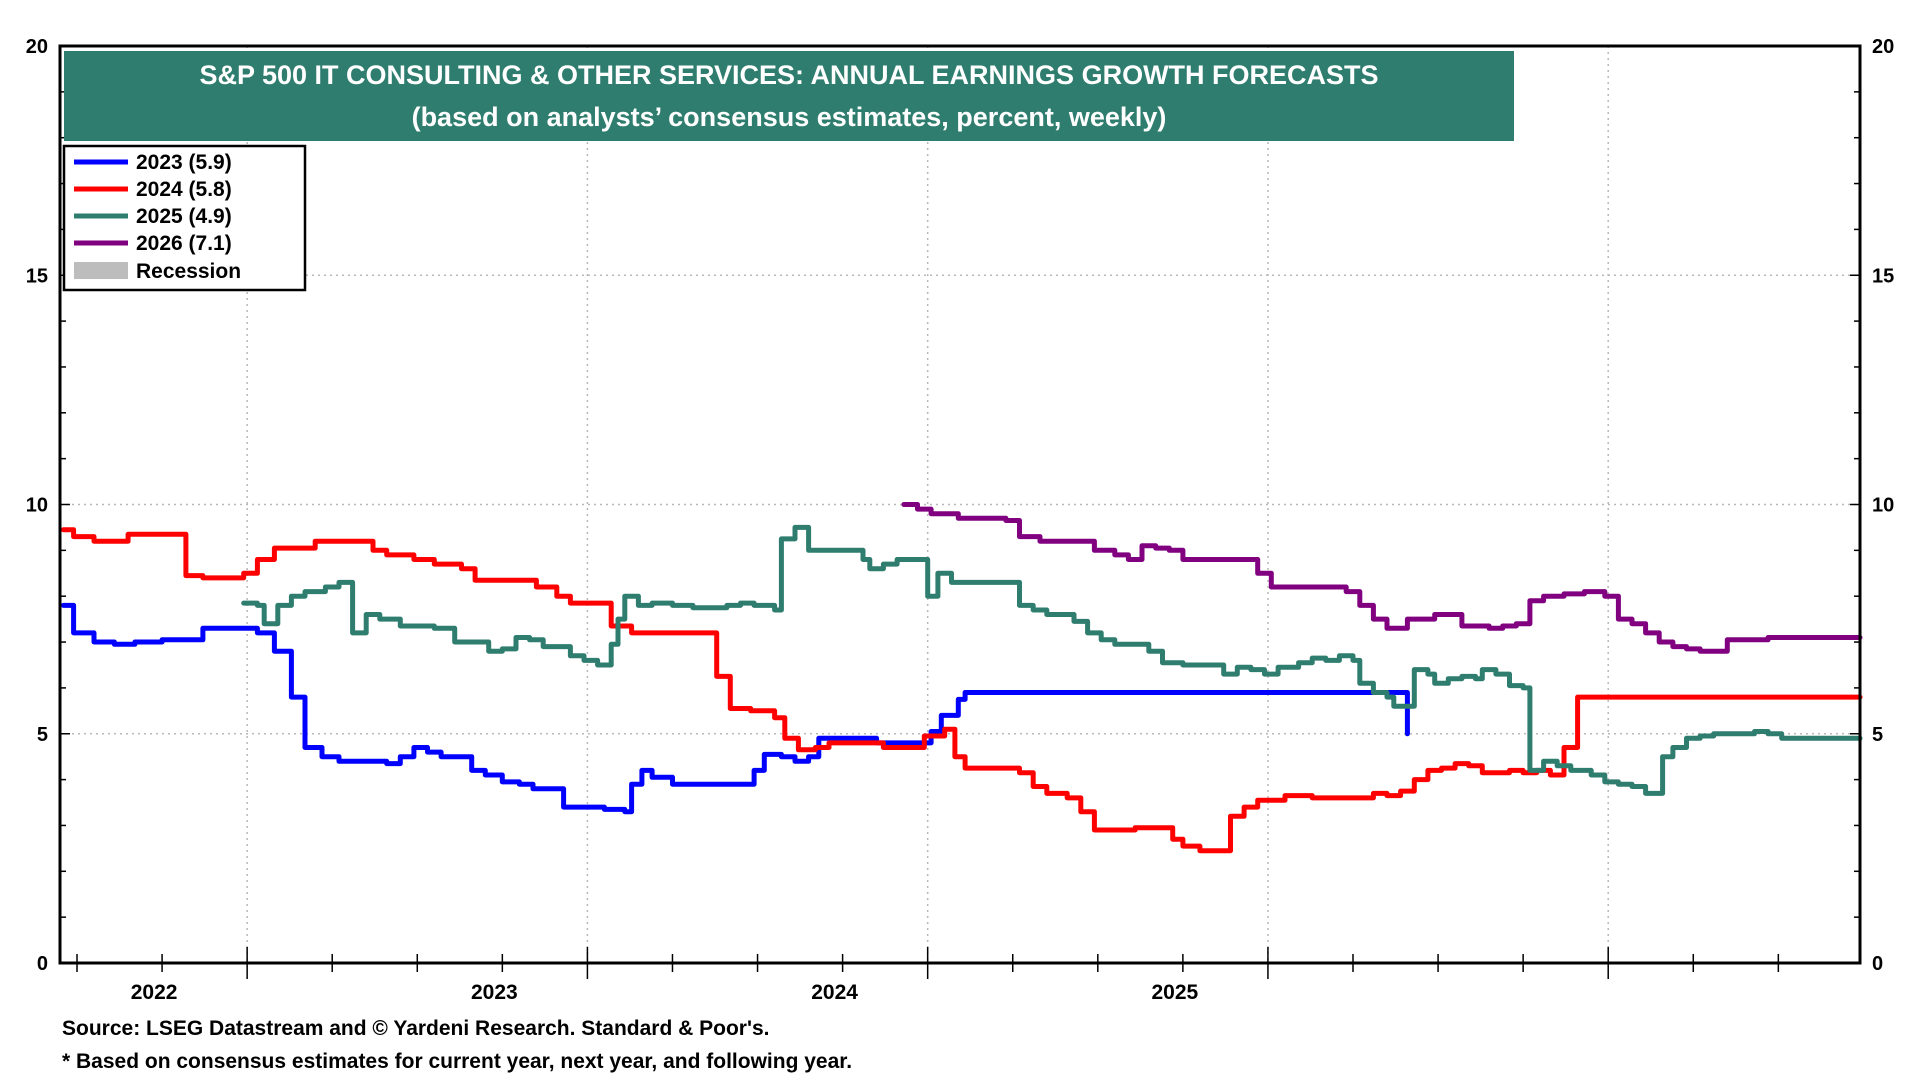  What do you see at coordinates (1883, 47) in the screenshot?
I see `right-tick-label: 20` at bounding box center [1883, 47].